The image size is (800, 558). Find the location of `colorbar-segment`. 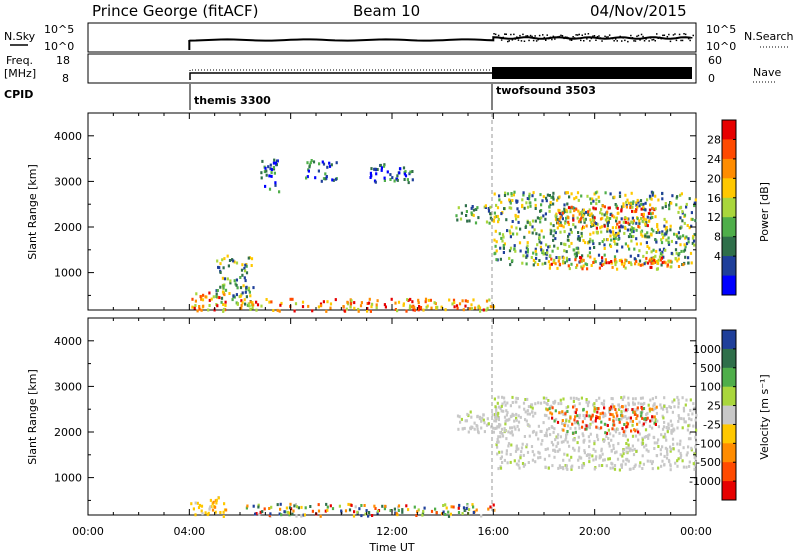

colorbar-segment is located at coordinates (729, 207).